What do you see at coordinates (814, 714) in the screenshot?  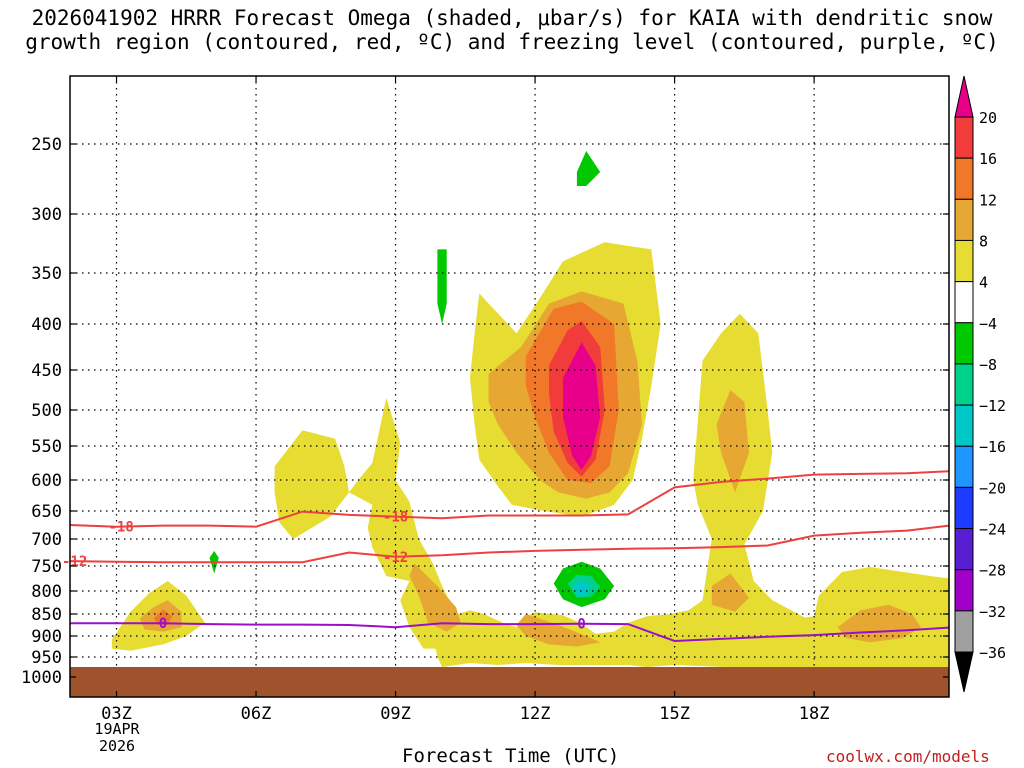 I see `x-tick-label: 18Z` at bounding box center [814, 714].